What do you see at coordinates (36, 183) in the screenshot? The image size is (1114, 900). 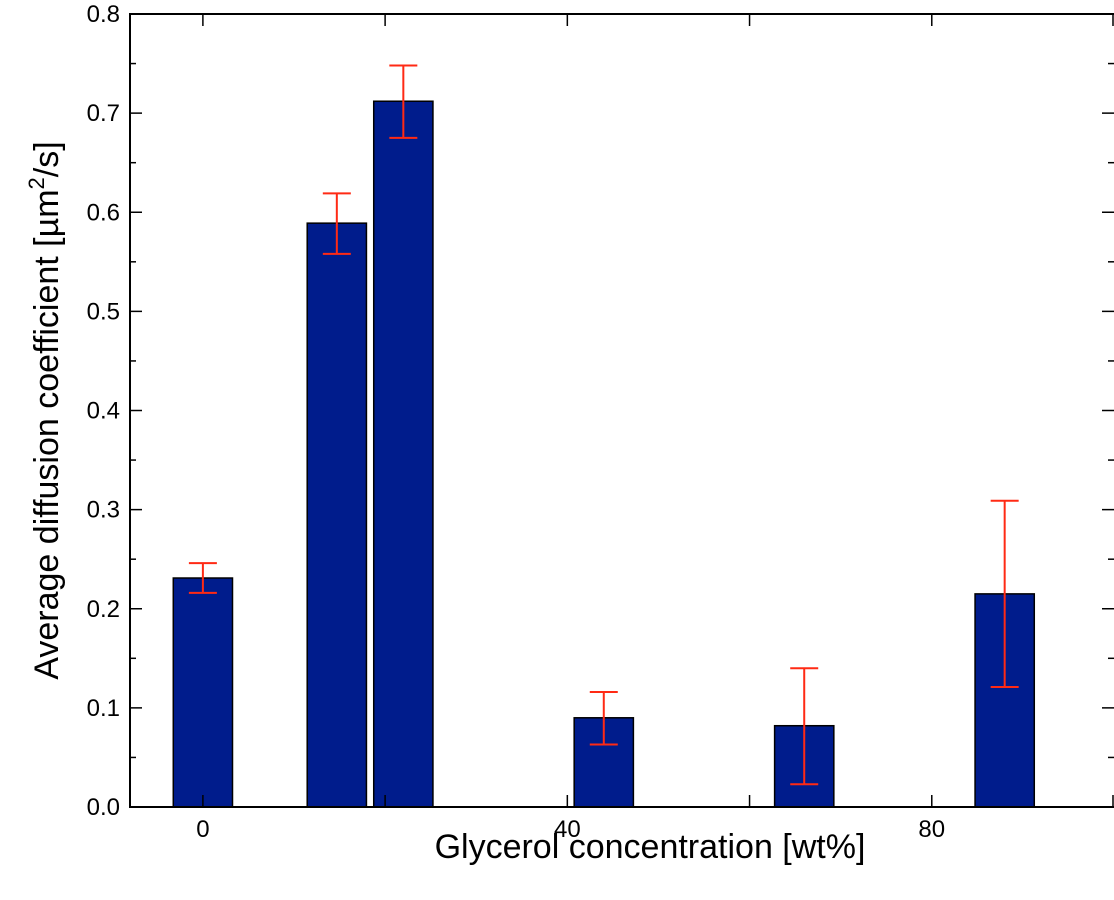 I see `y-axis-title-superscript: 2` at bounding box center [36, 183].